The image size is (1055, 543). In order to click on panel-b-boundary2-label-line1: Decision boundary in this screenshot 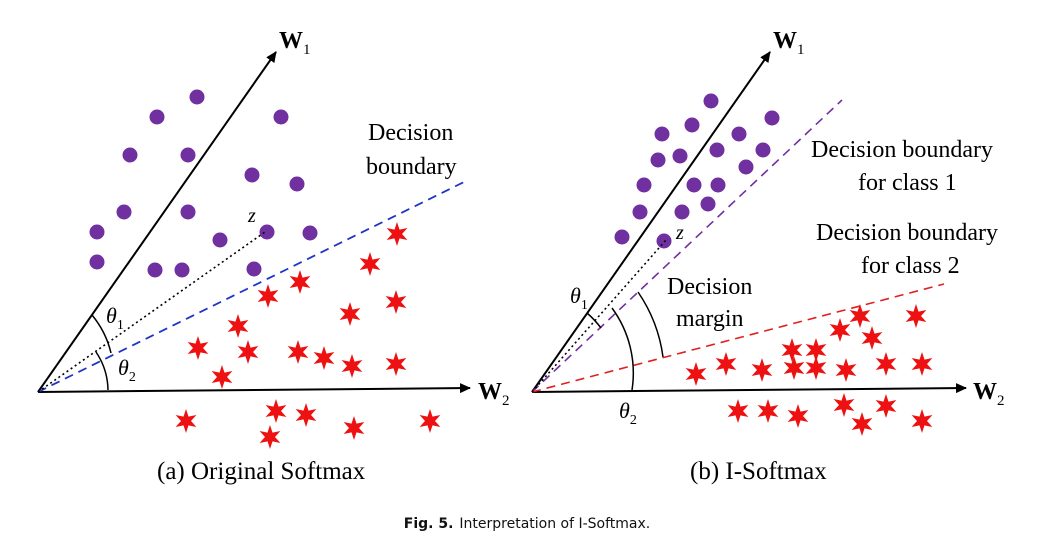, I will do `click(907, 233)`.